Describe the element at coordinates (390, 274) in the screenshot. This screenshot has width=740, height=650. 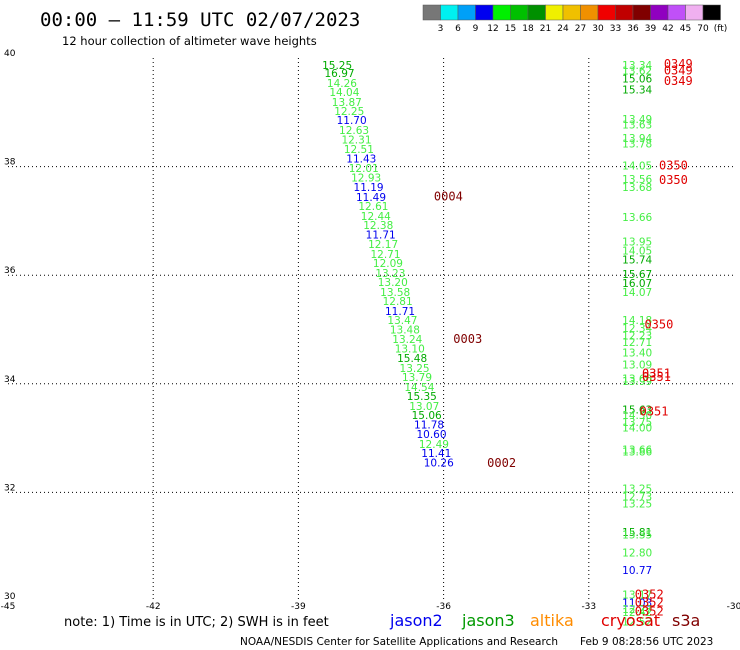
I see `swh-value: 13.23` at that location.